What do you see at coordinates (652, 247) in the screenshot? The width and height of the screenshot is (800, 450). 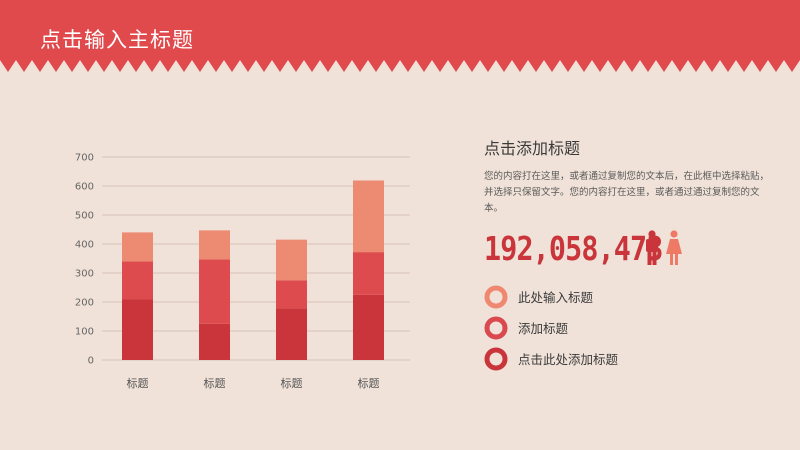 I see `male-person-icon` at bounding box center [652, 247].